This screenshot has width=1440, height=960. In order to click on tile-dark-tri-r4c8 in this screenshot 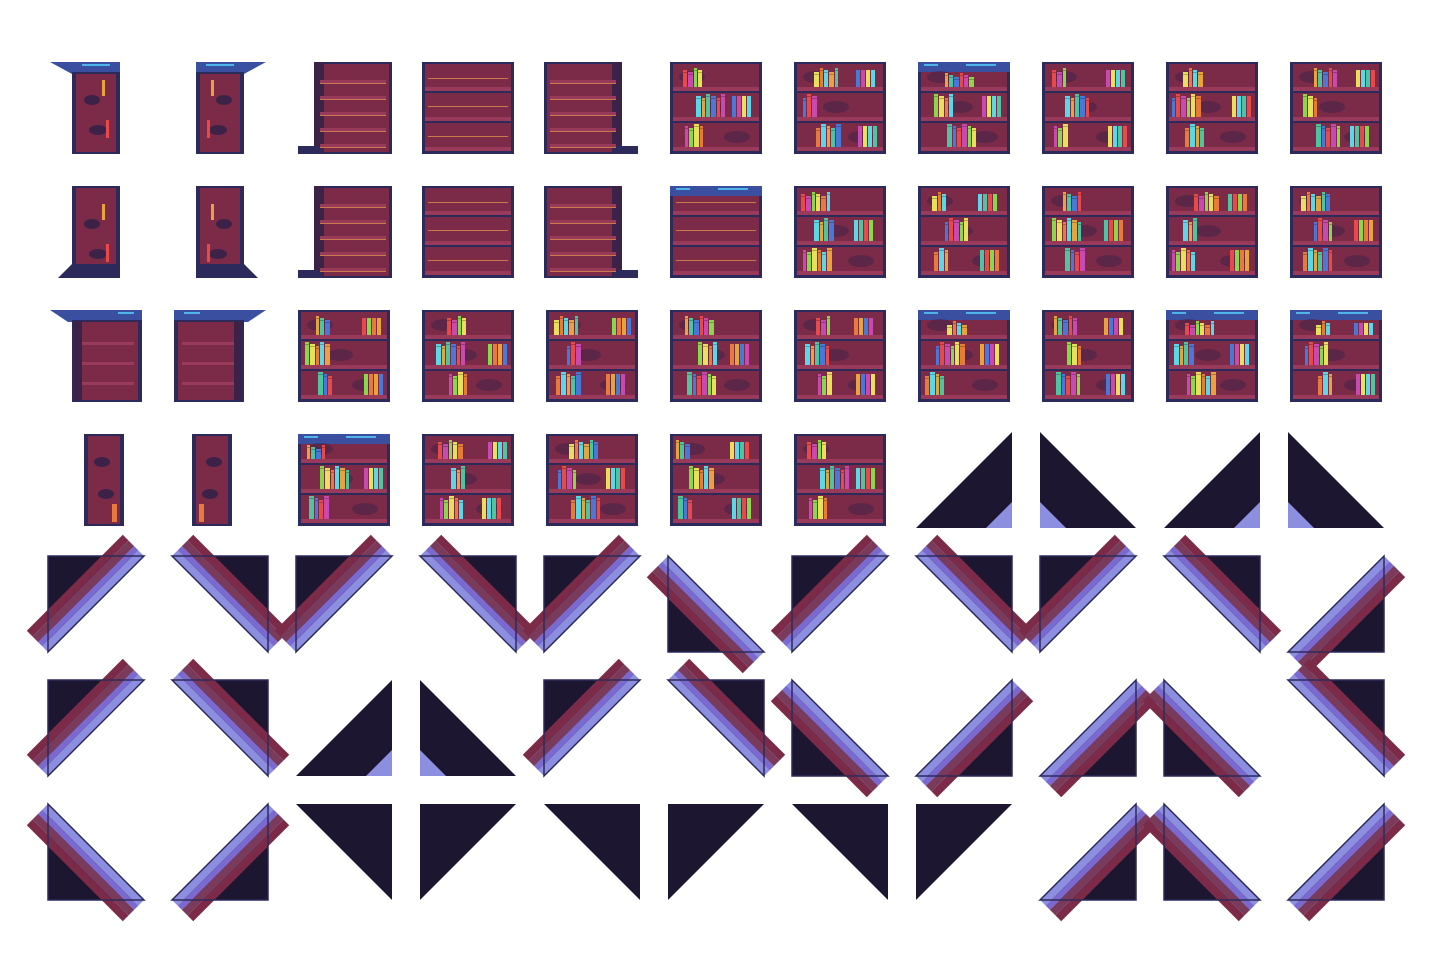, I will do `click(964, 480)`.